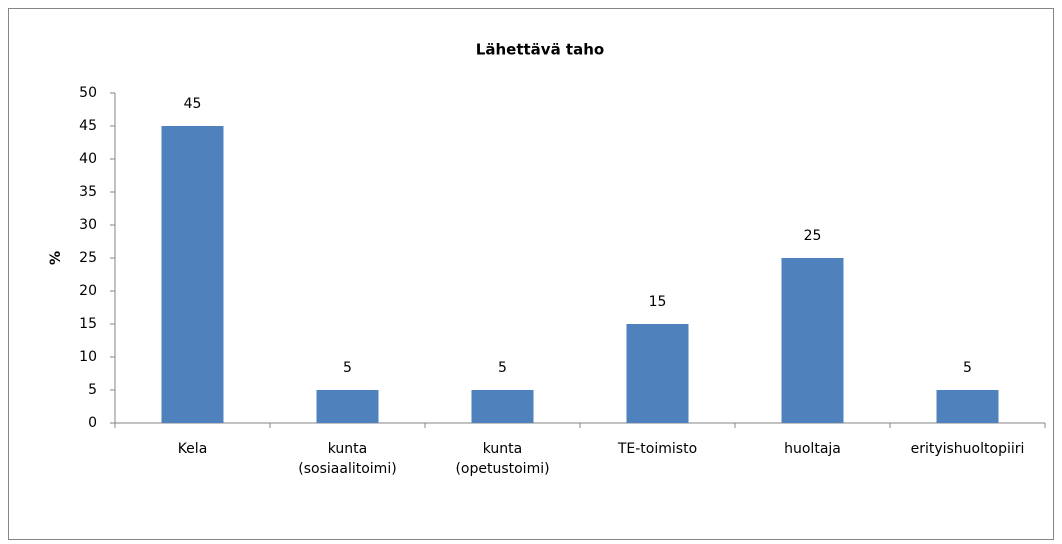  What do you see at coordinates (657, 449) in the screenshot?
I see `x-tick-label: TE-toimisto` at bounding box center [657, 449].